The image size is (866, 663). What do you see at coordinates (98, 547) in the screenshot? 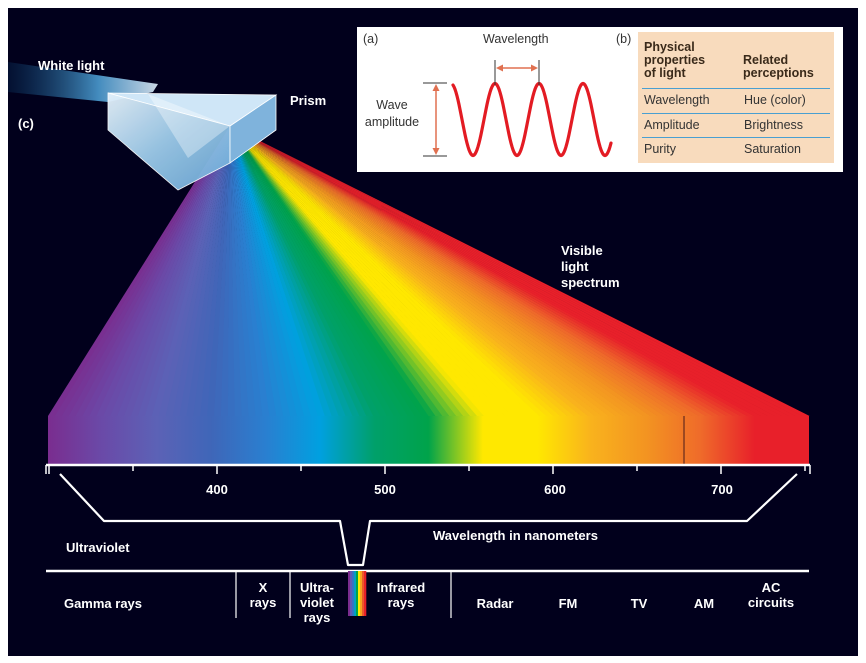
I see `ultraviolet-label: Ultraviolet` at bounding box center [98, 547].